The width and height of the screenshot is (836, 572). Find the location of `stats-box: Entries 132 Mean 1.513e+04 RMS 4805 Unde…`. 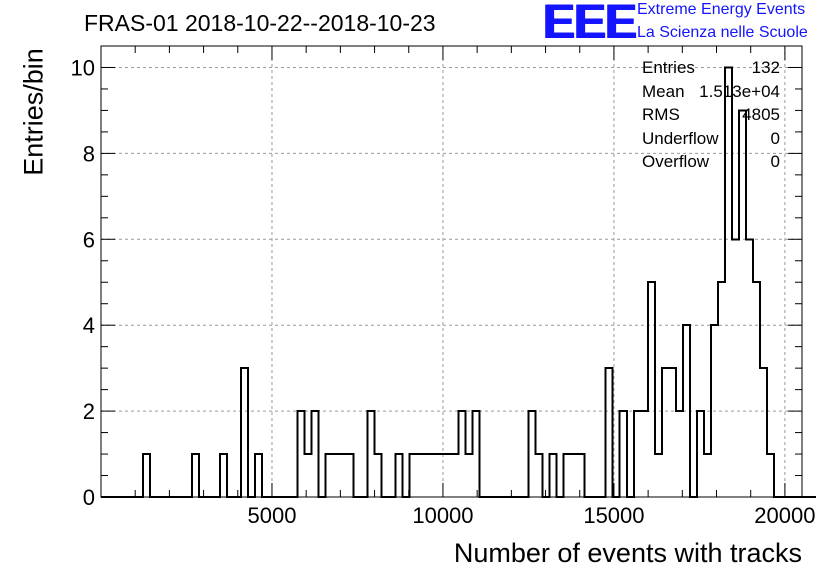

stats-box: Entries 132 Mean 1.513e+04 RMS 4805 Unde… is located at coordinates (711, 117).